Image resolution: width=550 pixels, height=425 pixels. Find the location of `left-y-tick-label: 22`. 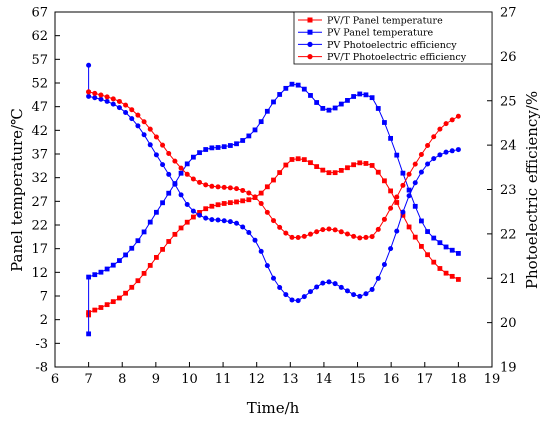

left-y-tick-label: 22 is located at coordinates (39, 226).